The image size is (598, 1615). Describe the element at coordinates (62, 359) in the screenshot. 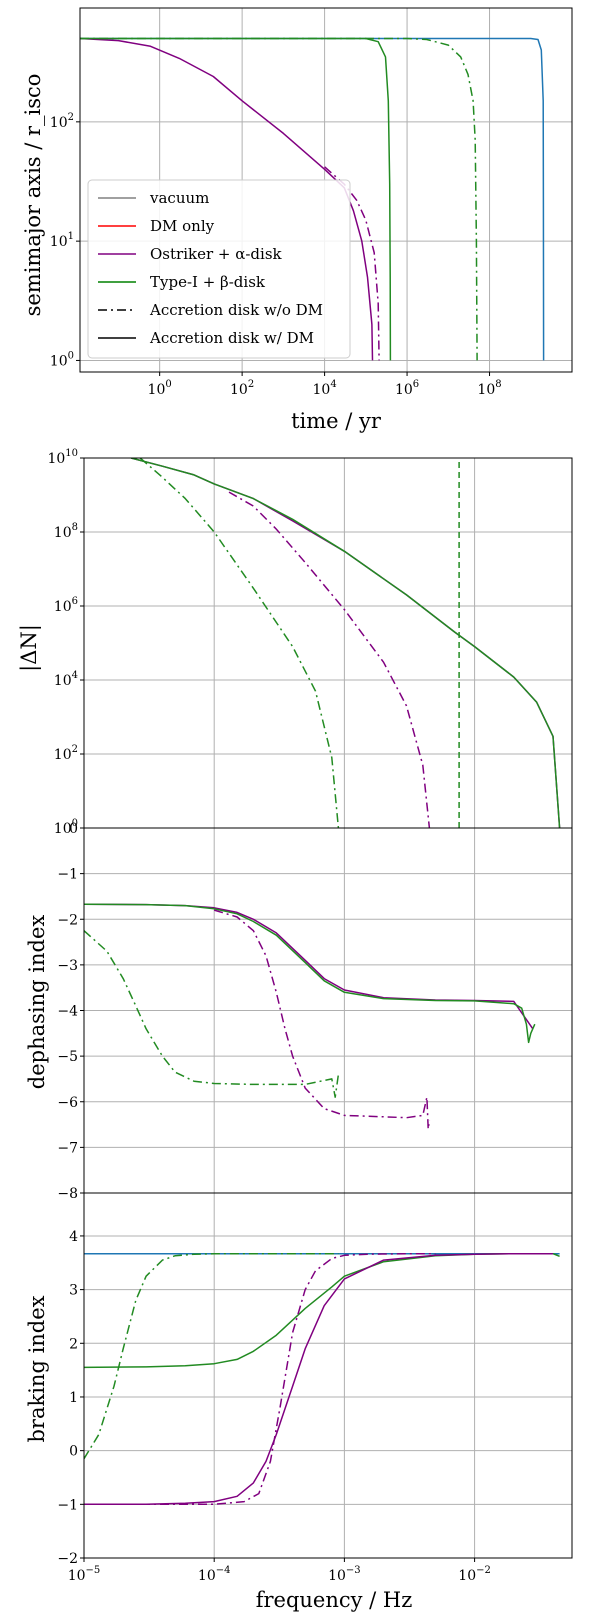

I see `p0-y-tick-label: 10⁰` at that location.